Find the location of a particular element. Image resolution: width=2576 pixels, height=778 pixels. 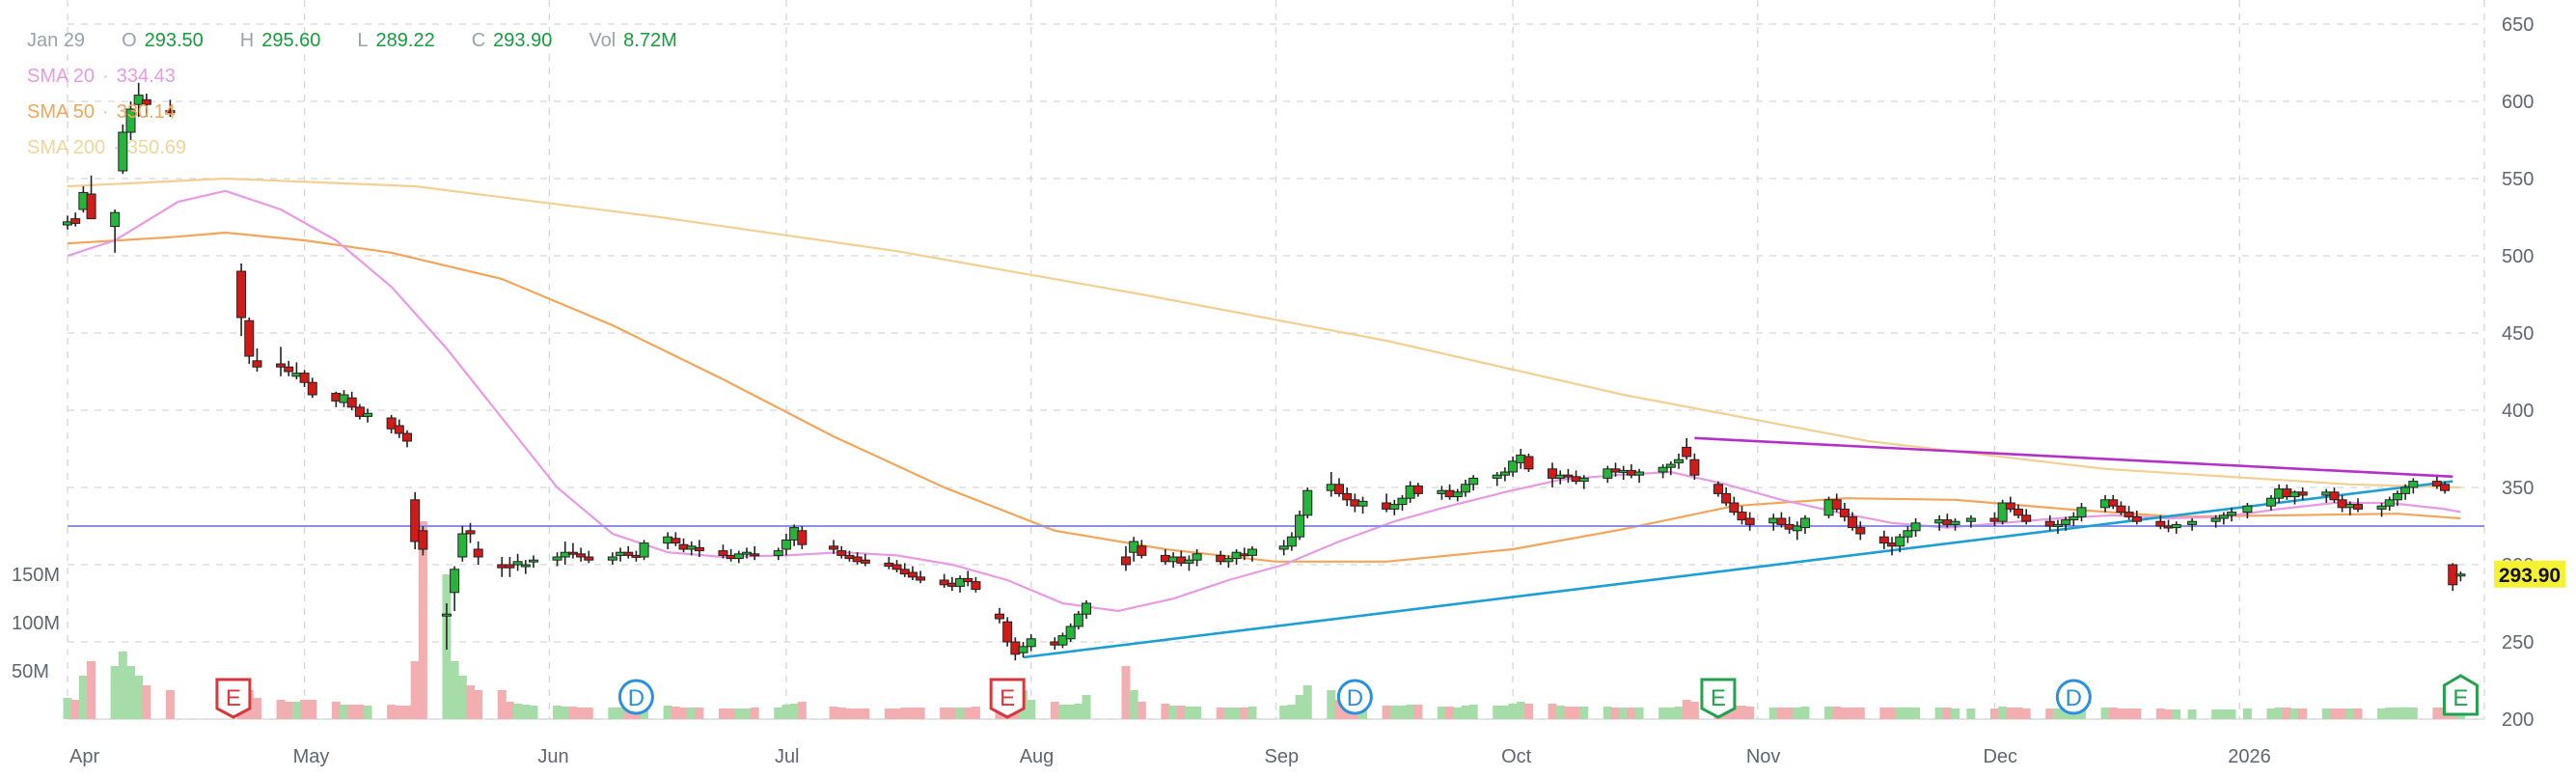

sma200-legend-row: SMA 200 · 350.69 is located at coordinates (352, 148).